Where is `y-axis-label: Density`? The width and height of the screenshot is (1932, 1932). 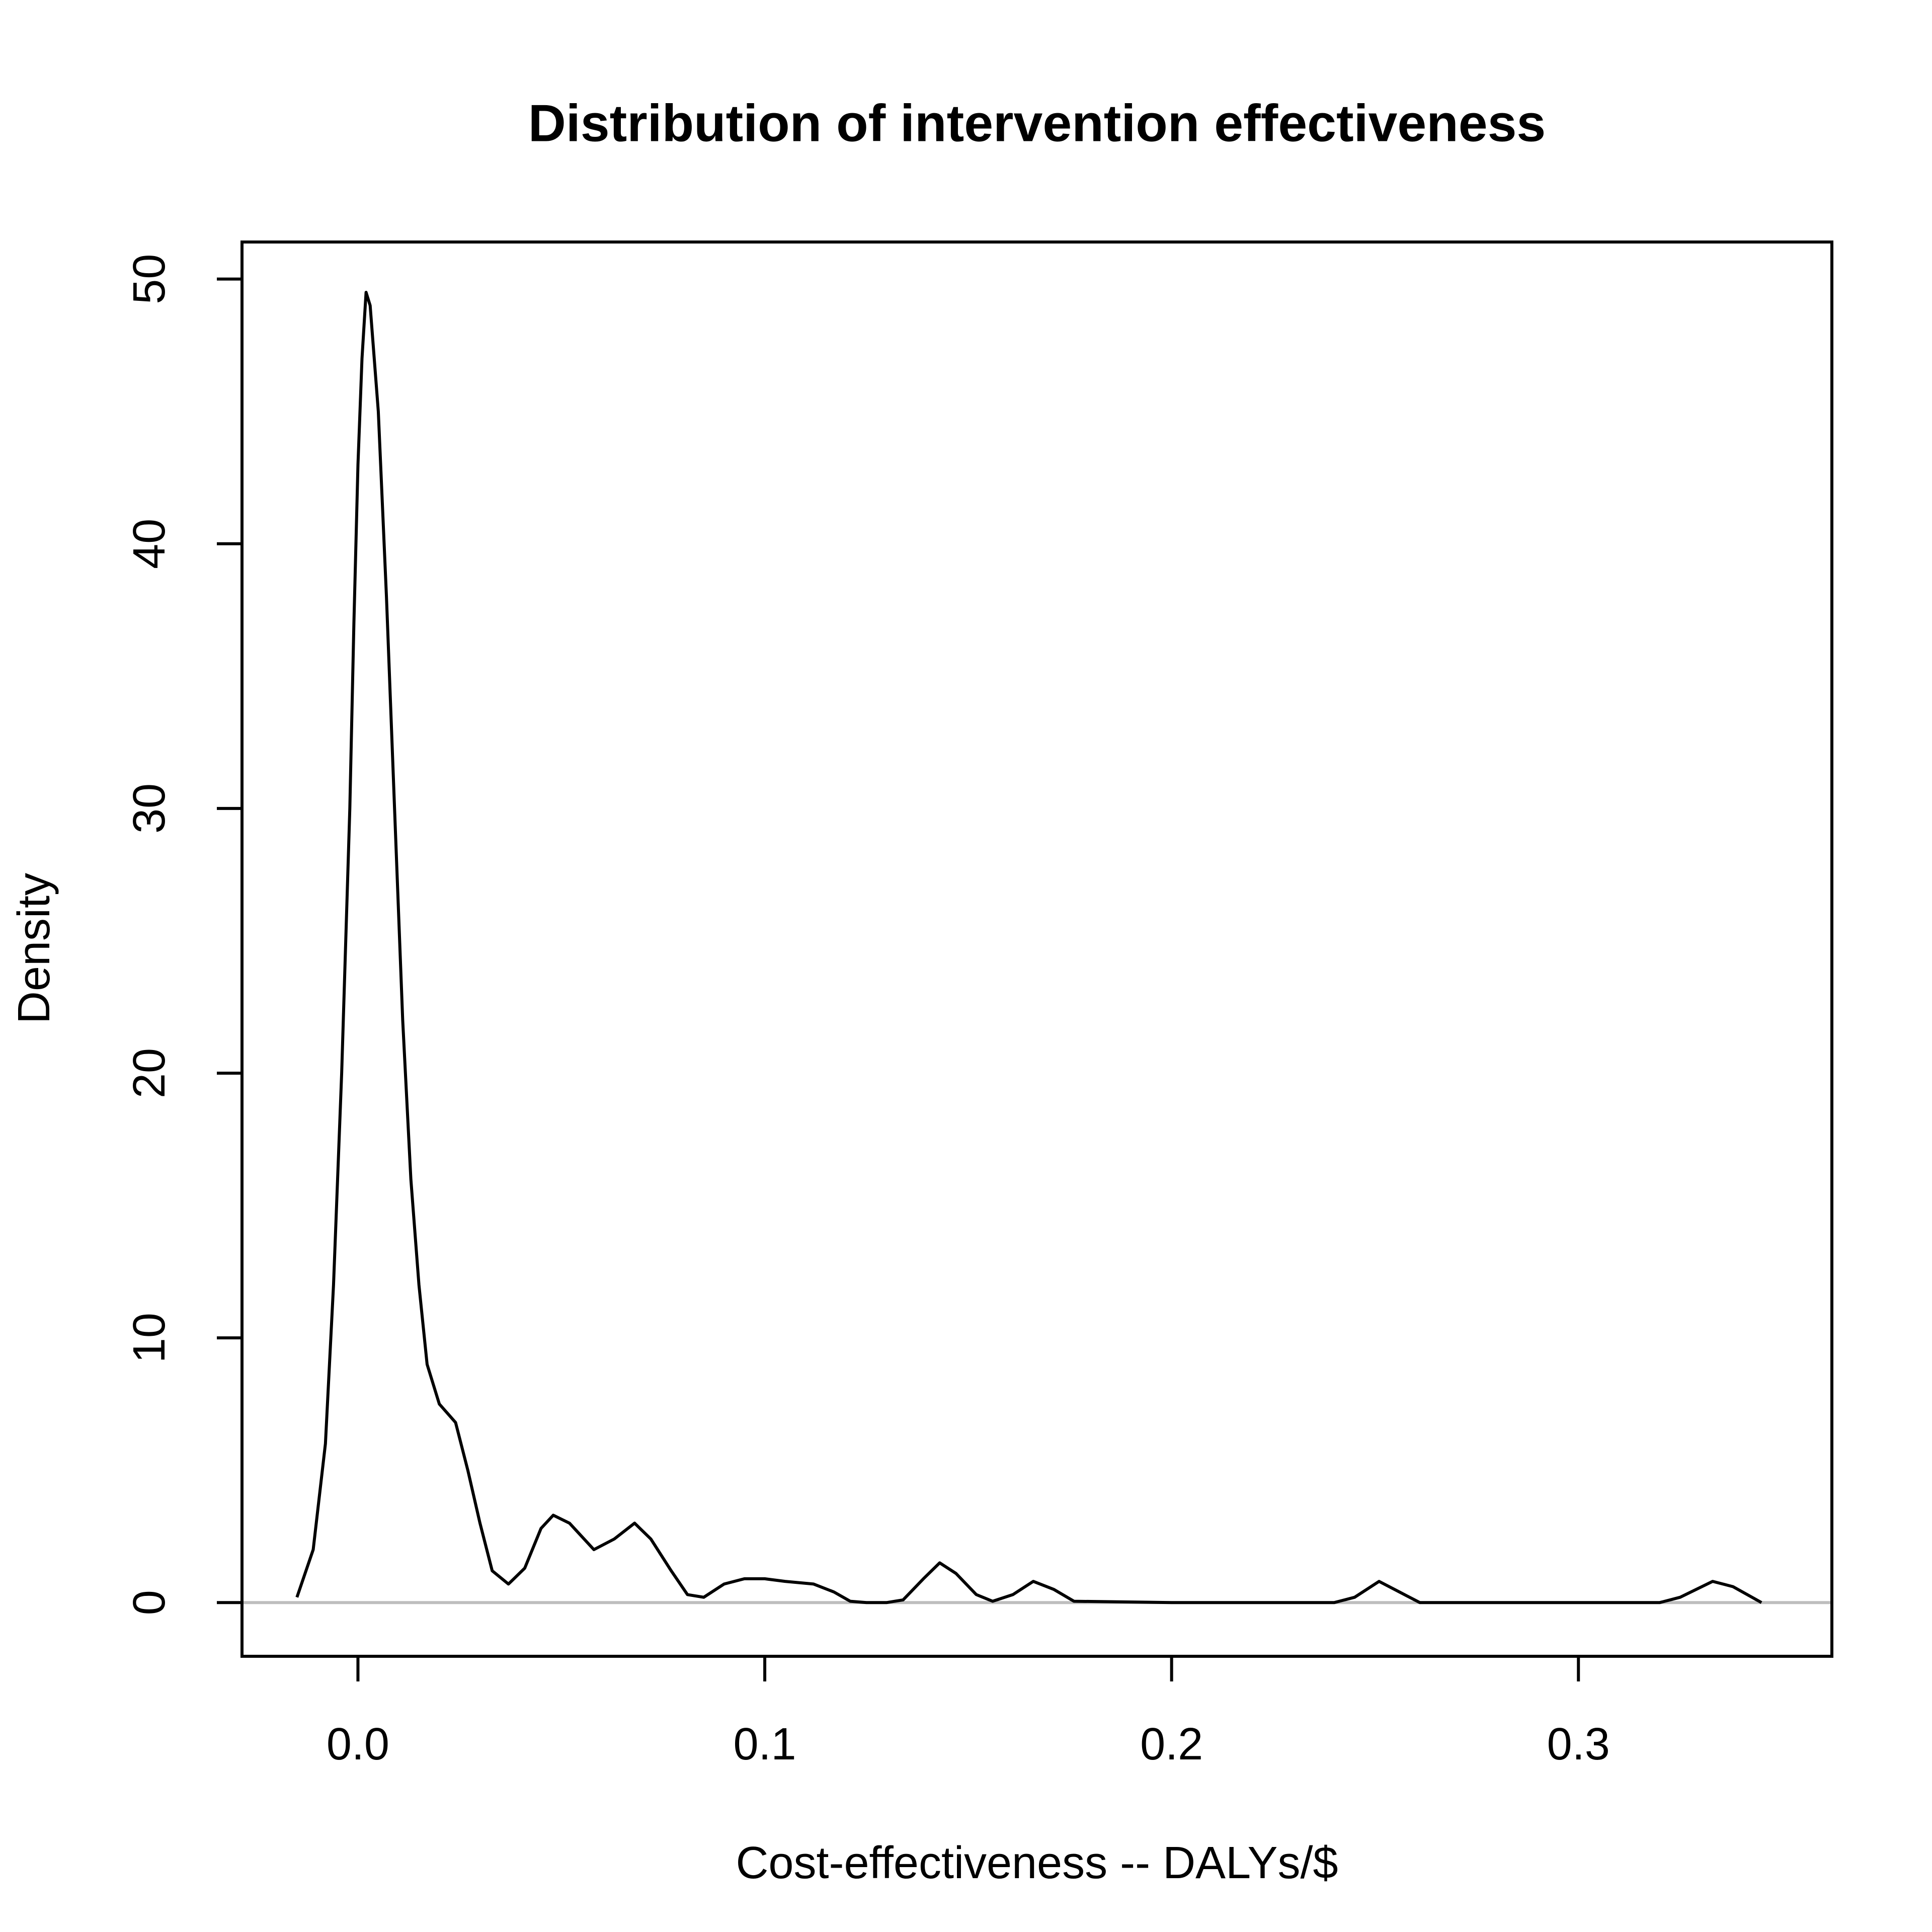
y-axis-label: Density is located at coordinates (34, 948).